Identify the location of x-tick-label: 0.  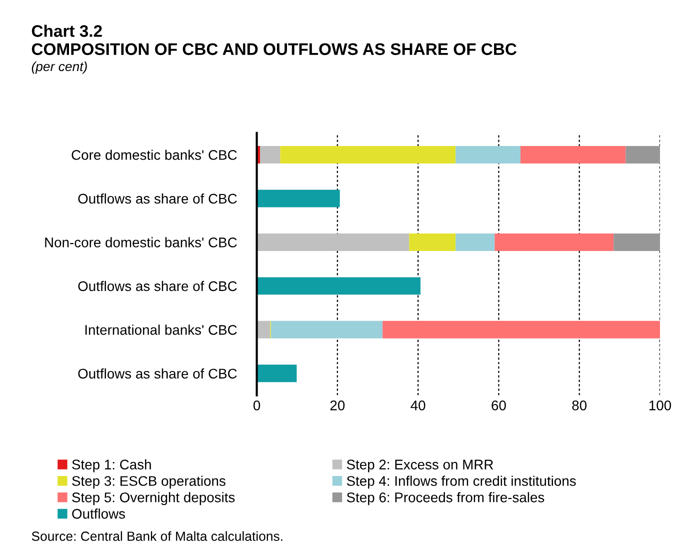
(256, 405).